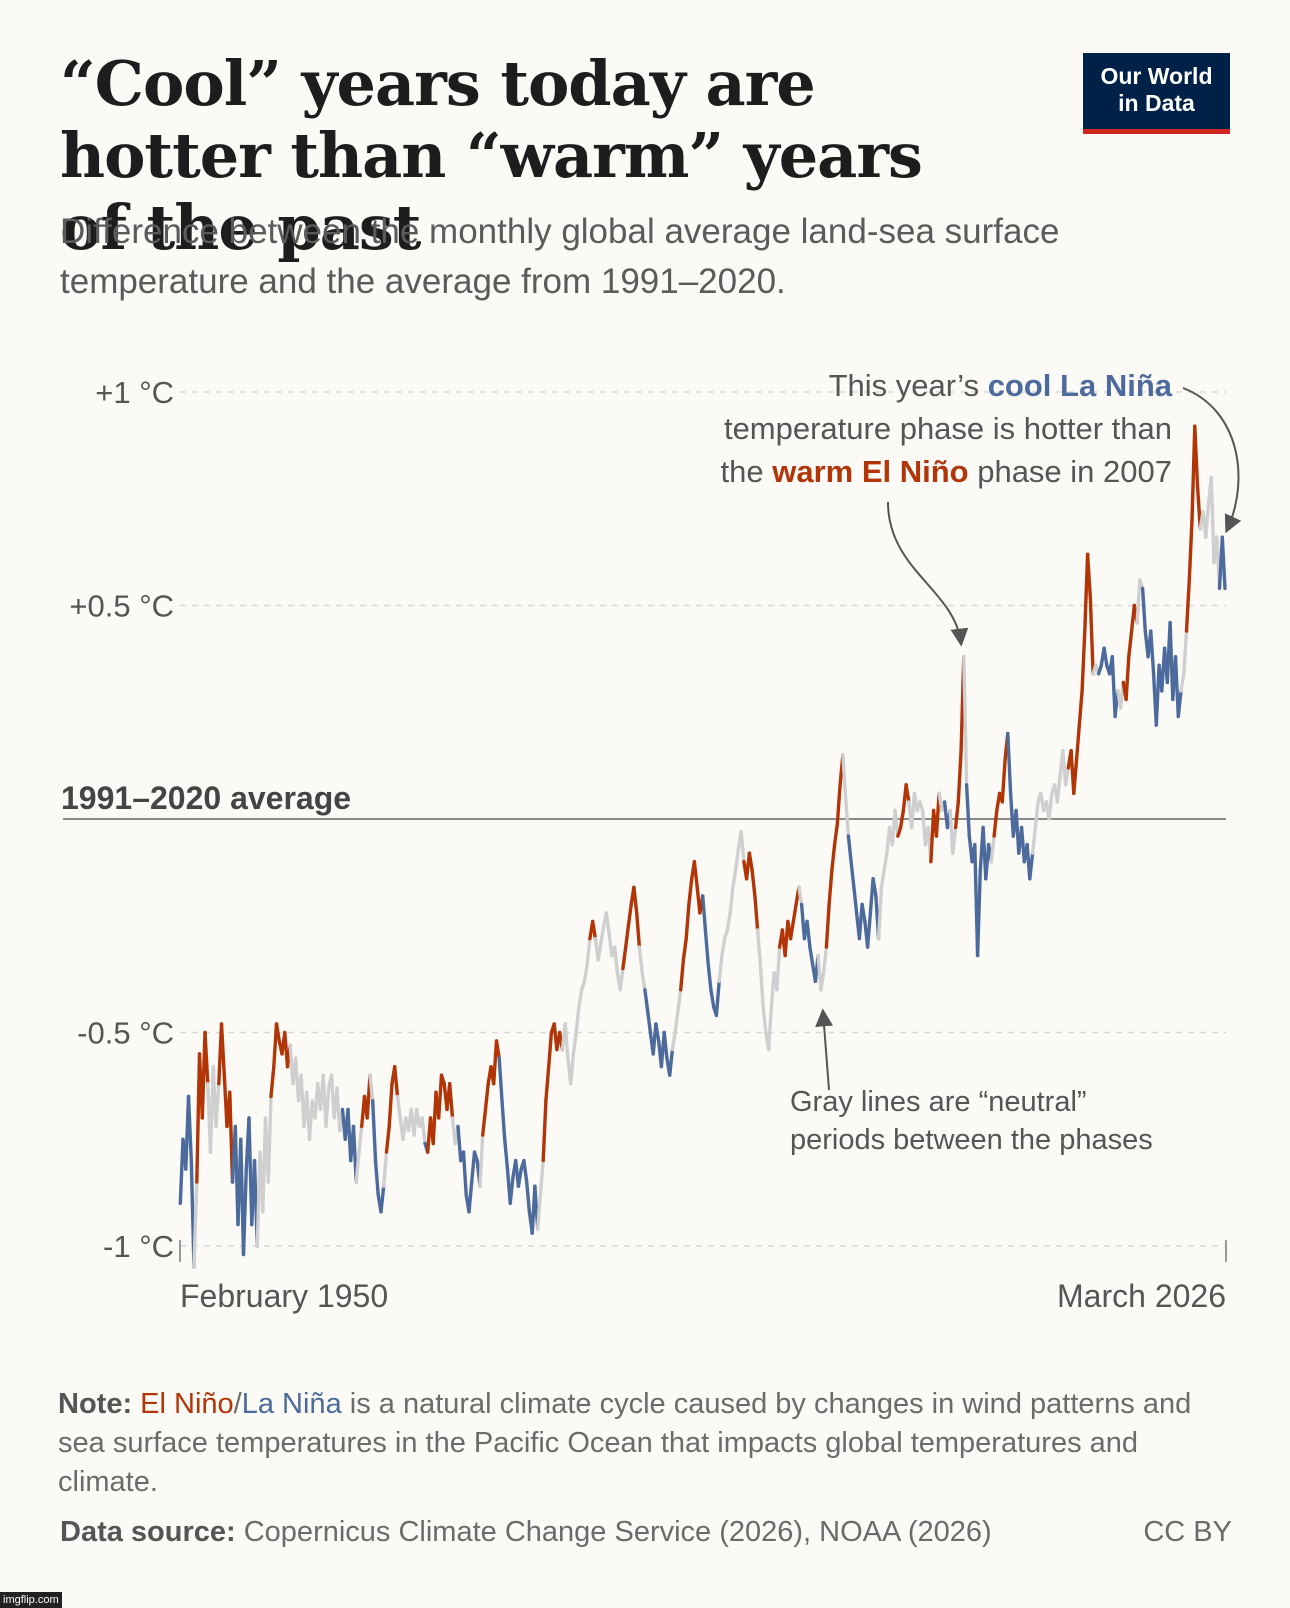 This screenshot has width=1290, height=1608. What do you see at coordinates (747, 471) in the screenshot?
I see `callout-line3-pre: the` at bounding box center [747, 471].